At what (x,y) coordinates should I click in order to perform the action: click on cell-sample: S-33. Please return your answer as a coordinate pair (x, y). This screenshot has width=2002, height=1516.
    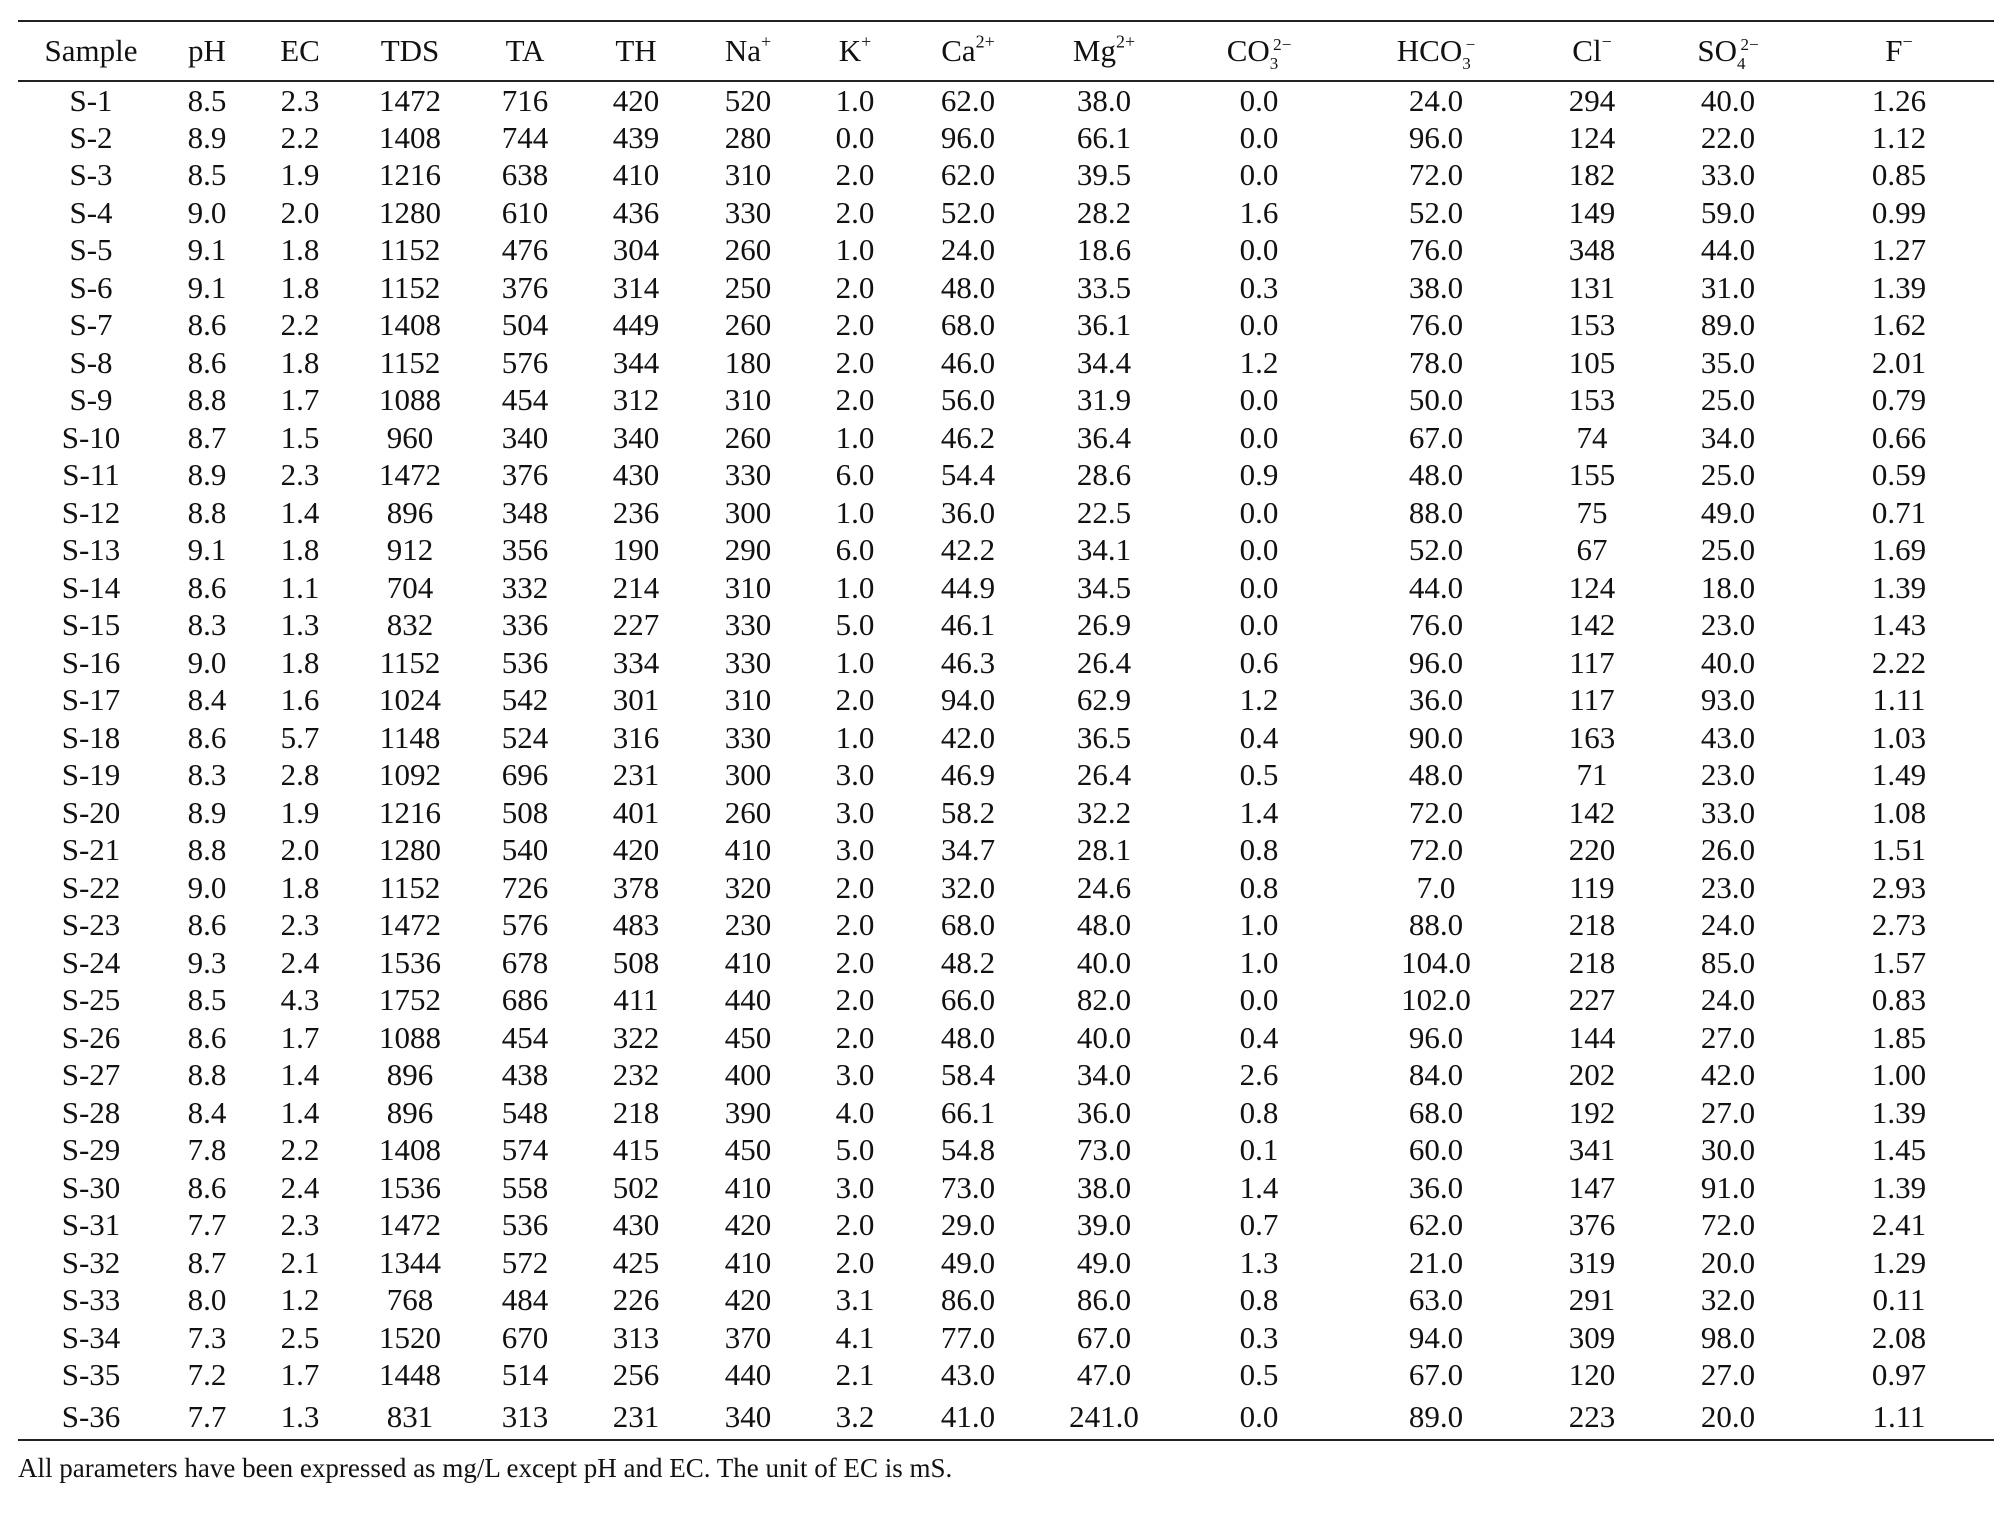
    Looking at the image, I should click on (91, 1300).